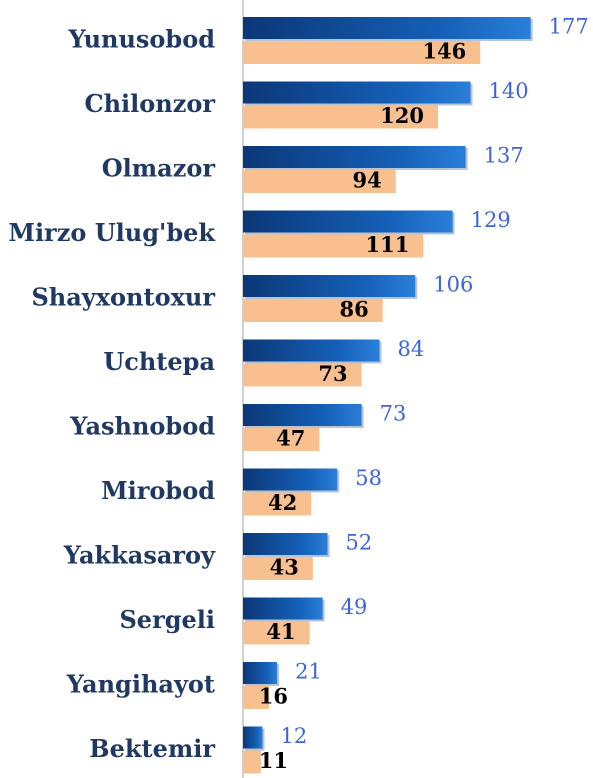  I want to click on category-label: Yashnobod, so click(142, 426).